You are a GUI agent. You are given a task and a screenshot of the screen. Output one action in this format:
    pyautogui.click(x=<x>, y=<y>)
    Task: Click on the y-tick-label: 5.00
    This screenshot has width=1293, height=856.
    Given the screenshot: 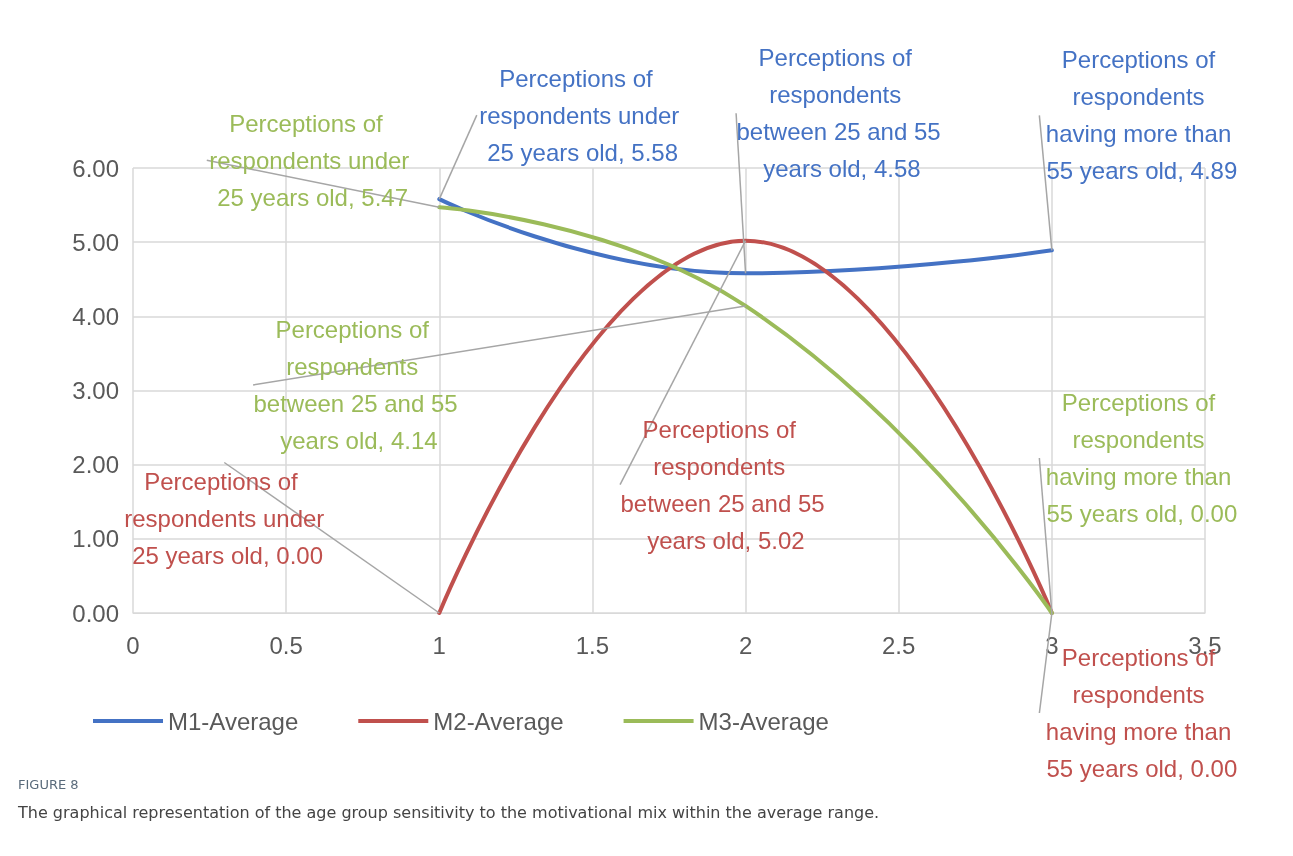 What is the action you would take?
    pyautogui.click(x=95, y=242)
    